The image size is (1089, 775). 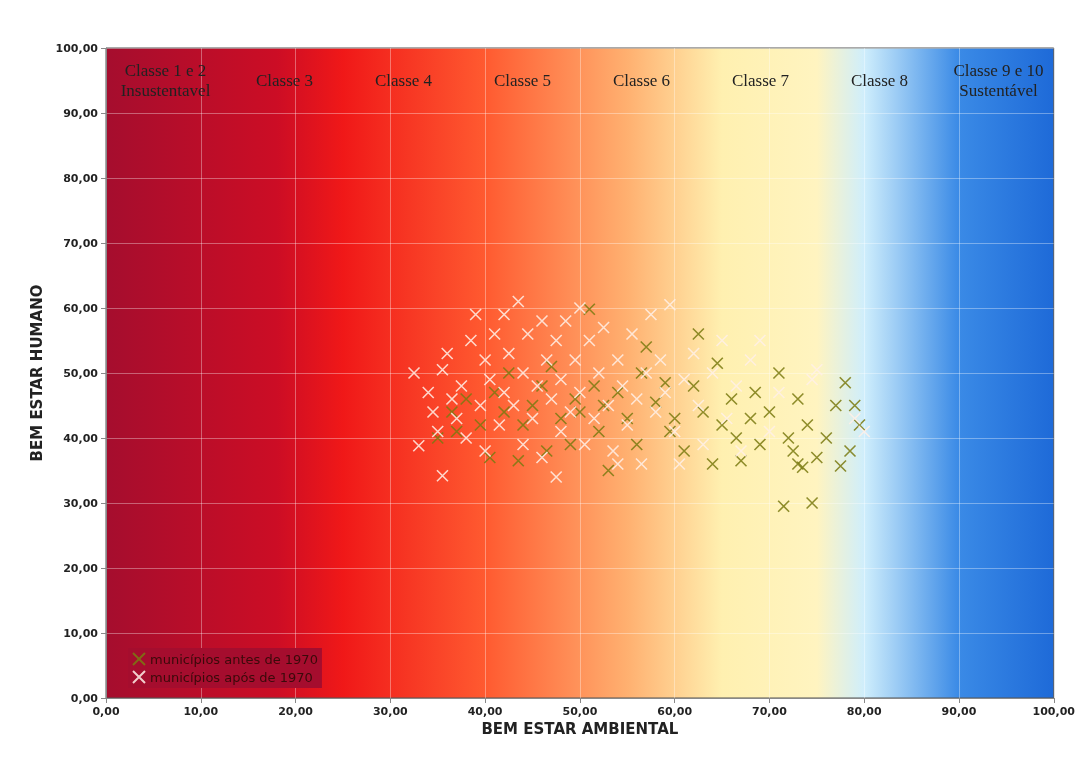 What do you see at coordinates (81, 633) in the screenshot?
I see `y-tick-label: 10,00` at bounding box center [81, 633].